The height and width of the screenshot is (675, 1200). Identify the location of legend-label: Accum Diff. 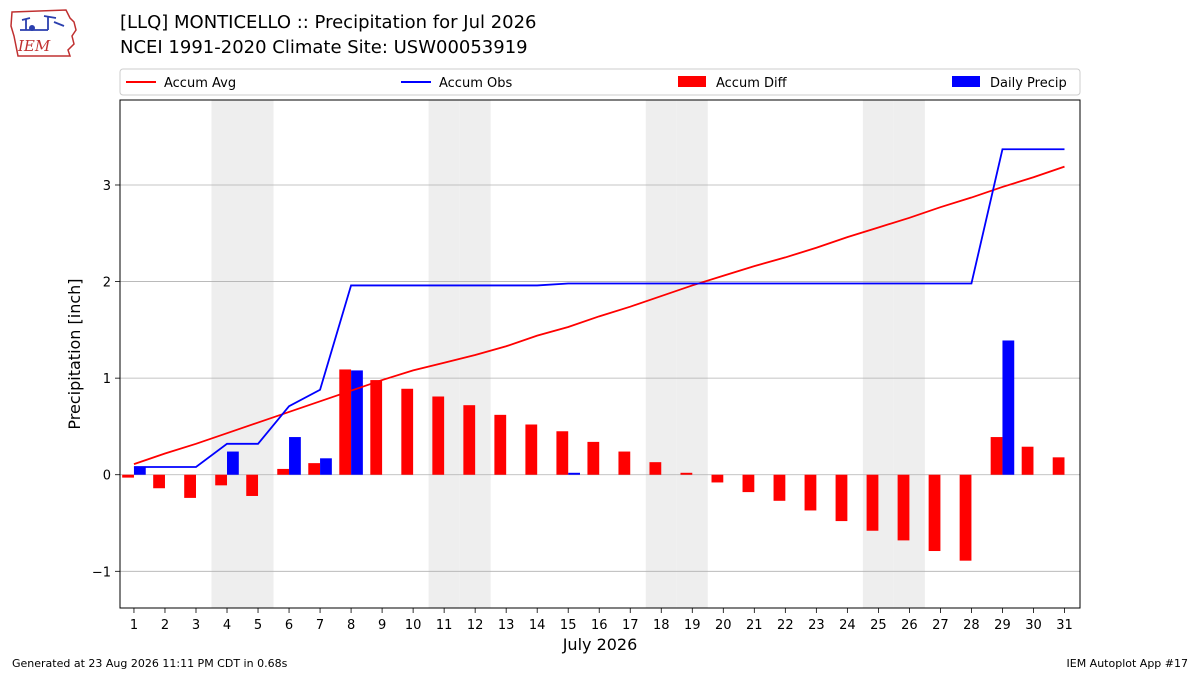
(752, 83).